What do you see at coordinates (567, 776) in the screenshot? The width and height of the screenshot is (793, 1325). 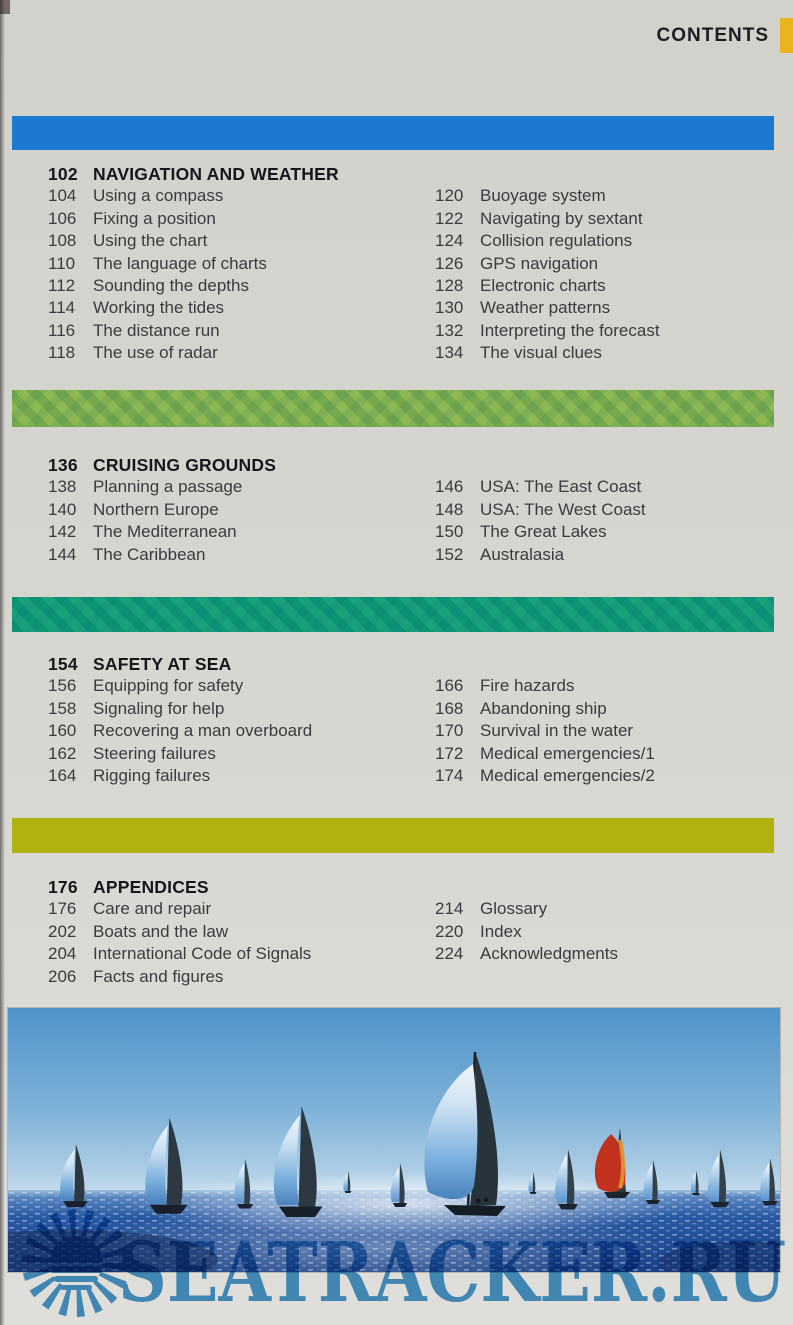 I see `entry-label: Medical emergencies/2` at bounding box center [567, 776].